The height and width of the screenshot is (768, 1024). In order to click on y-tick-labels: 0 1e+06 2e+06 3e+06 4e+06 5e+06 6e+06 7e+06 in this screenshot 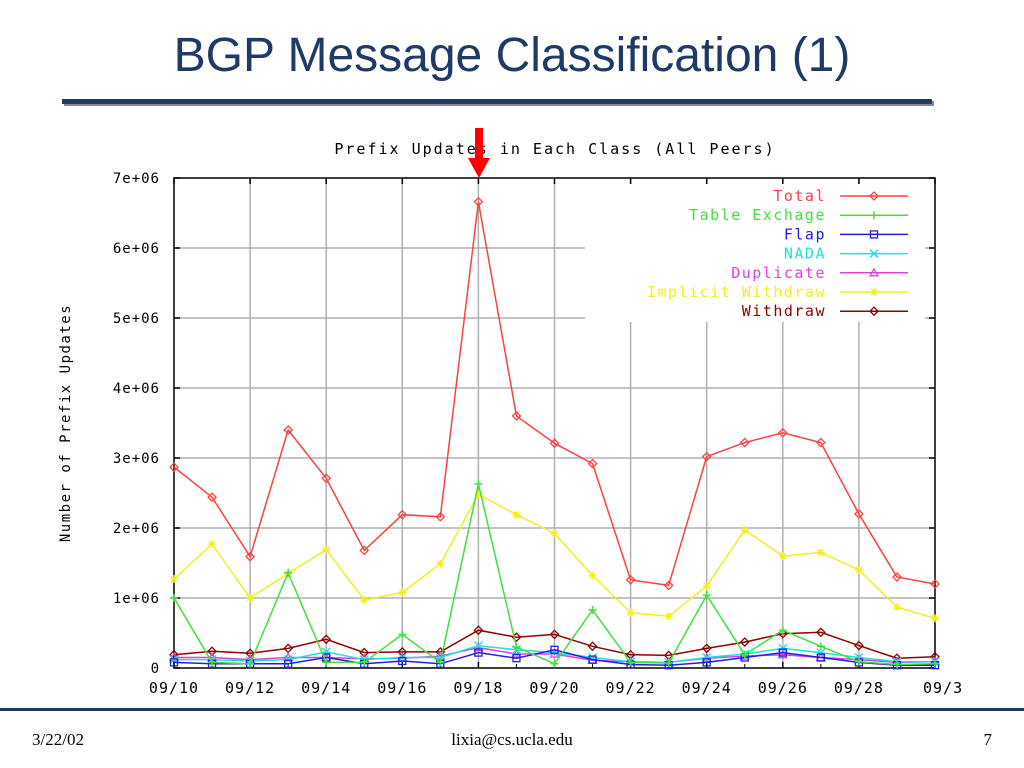, I will do `click(136, 424)`.